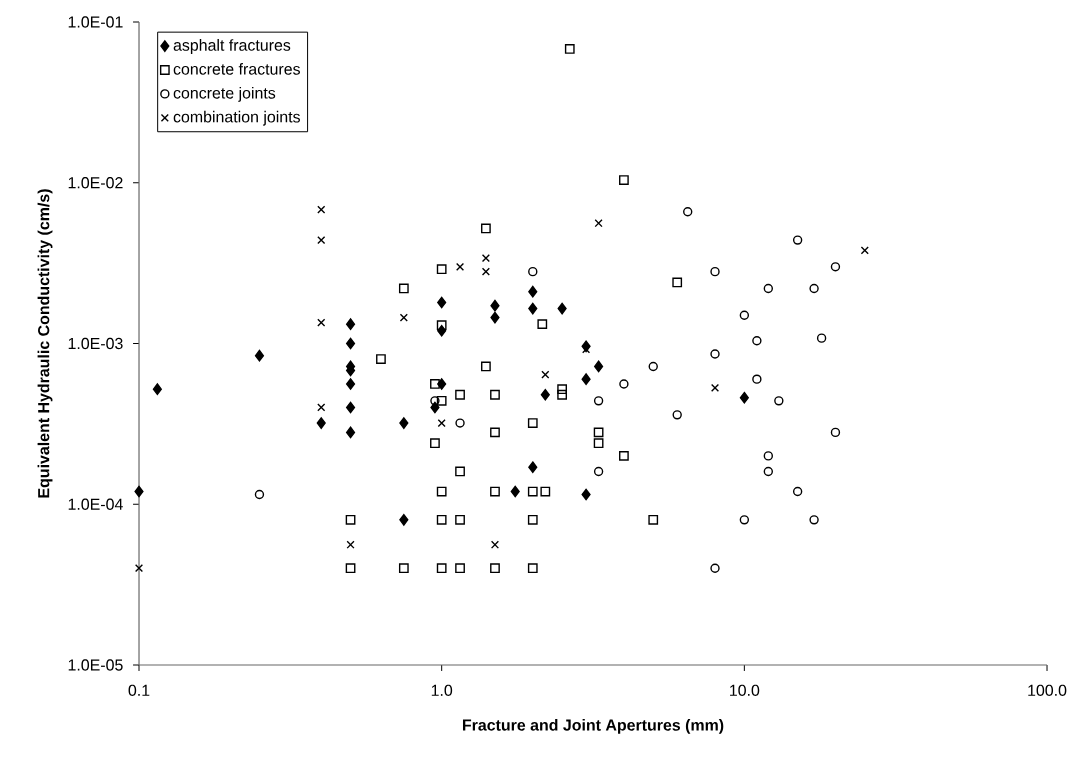 Image resolution: width=1081 pixels, height=757 pixels. What do you see at coordinates (236, 118) in the screenshot?
I see `legend-label: combination joints` at bounding box center [236, 118].